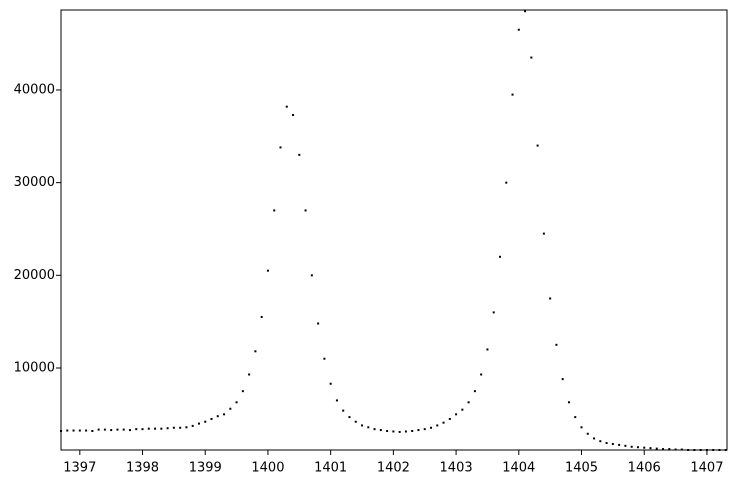 The height and width of the screenshot is (479, 736). I want to click on x-tick-label: 1406, so click(644, 468).